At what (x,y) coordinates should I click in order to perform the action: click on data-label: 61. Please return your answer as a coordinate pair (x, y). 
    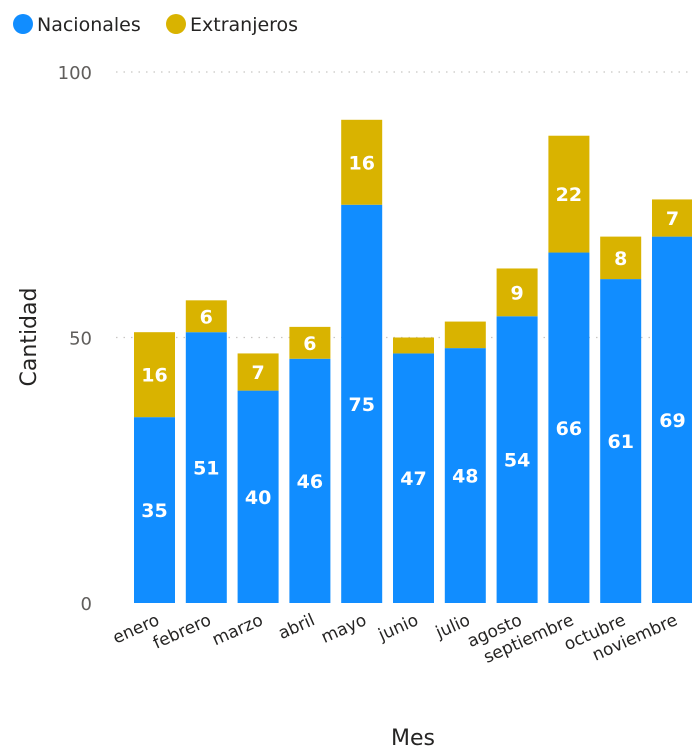
    Looking at the image, I should click on (620, 442).